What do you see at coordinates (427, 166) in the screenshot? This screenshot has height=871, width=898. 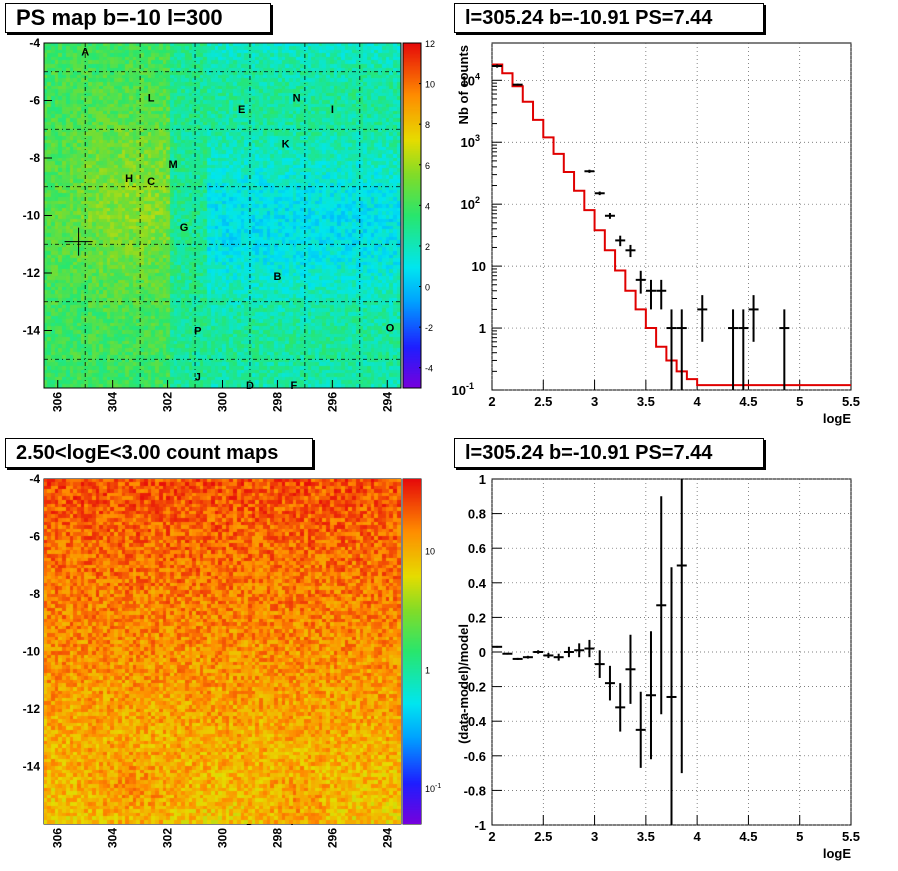 I see `ps-colorbar-label: 6` at bounding box center [427, 166].